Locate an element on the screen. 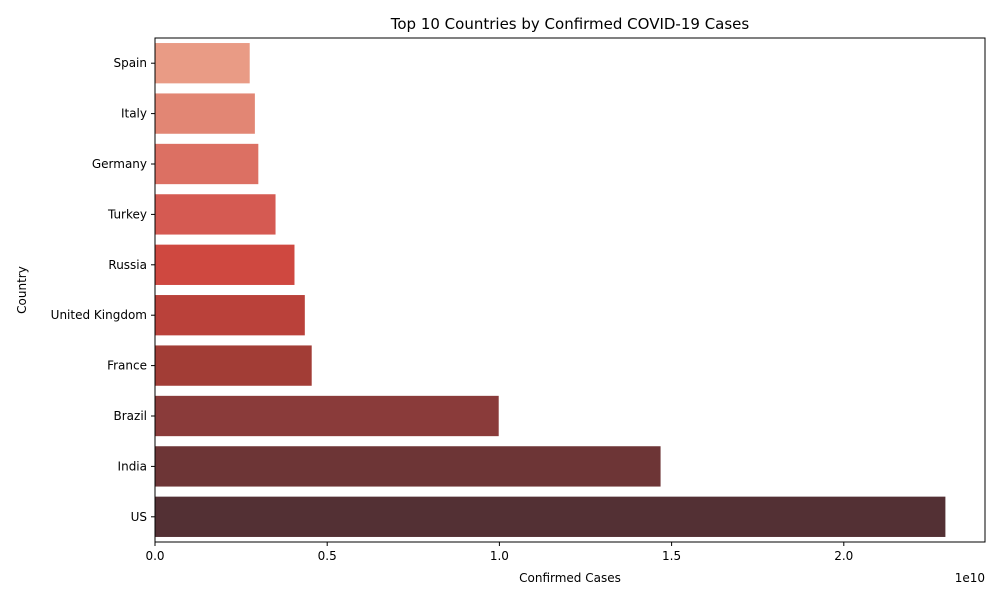 The image size is (1000, 604). y-tick-label: United Kingdom is located at coordinates (99, 315).